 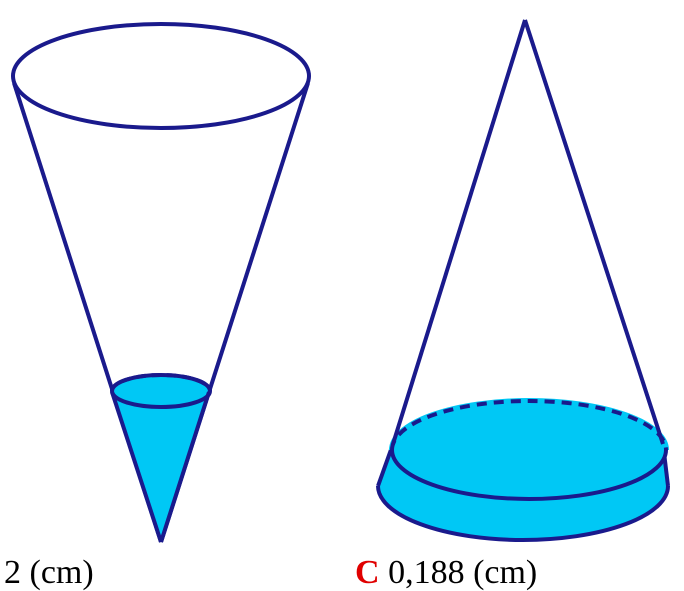 I want to click on left-cone-left-side-front, so click(x=136, y=467).